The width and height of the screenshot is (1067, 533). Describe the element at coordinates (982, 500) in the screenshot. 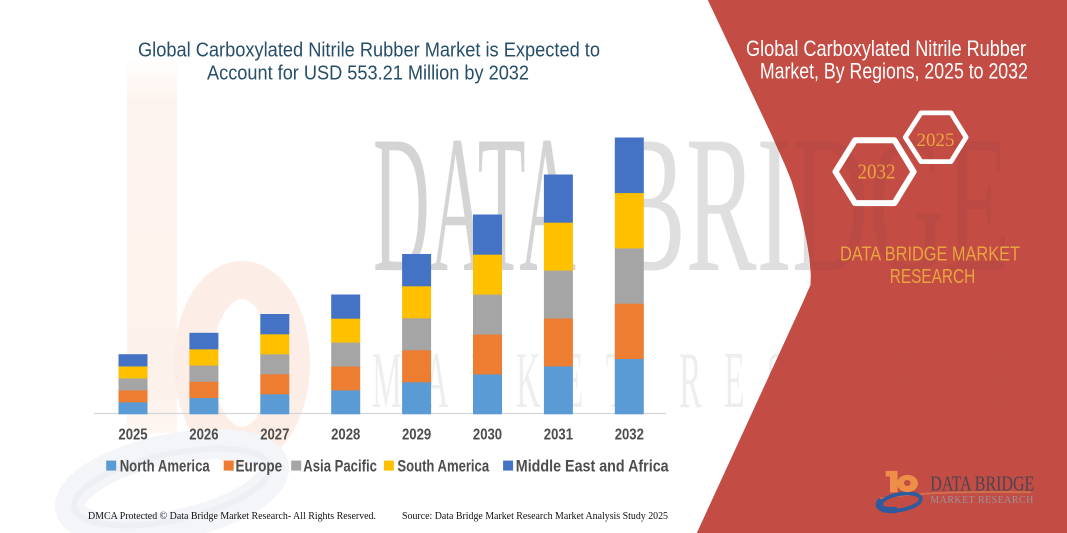

I see `svg-text: MARKET RESEARCH` at that location.